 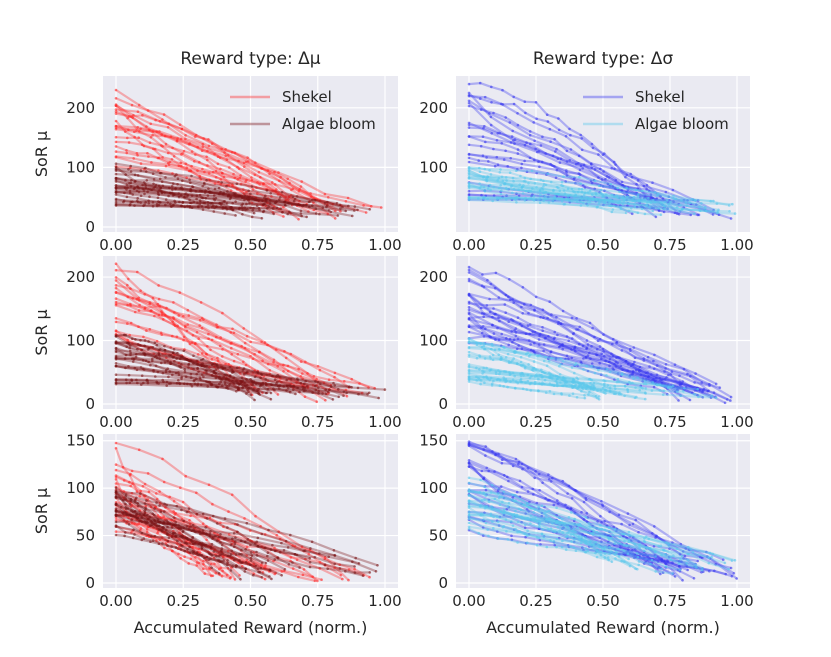 I want to click on legend-label: Algae bloom, so click(x=329, y=124).